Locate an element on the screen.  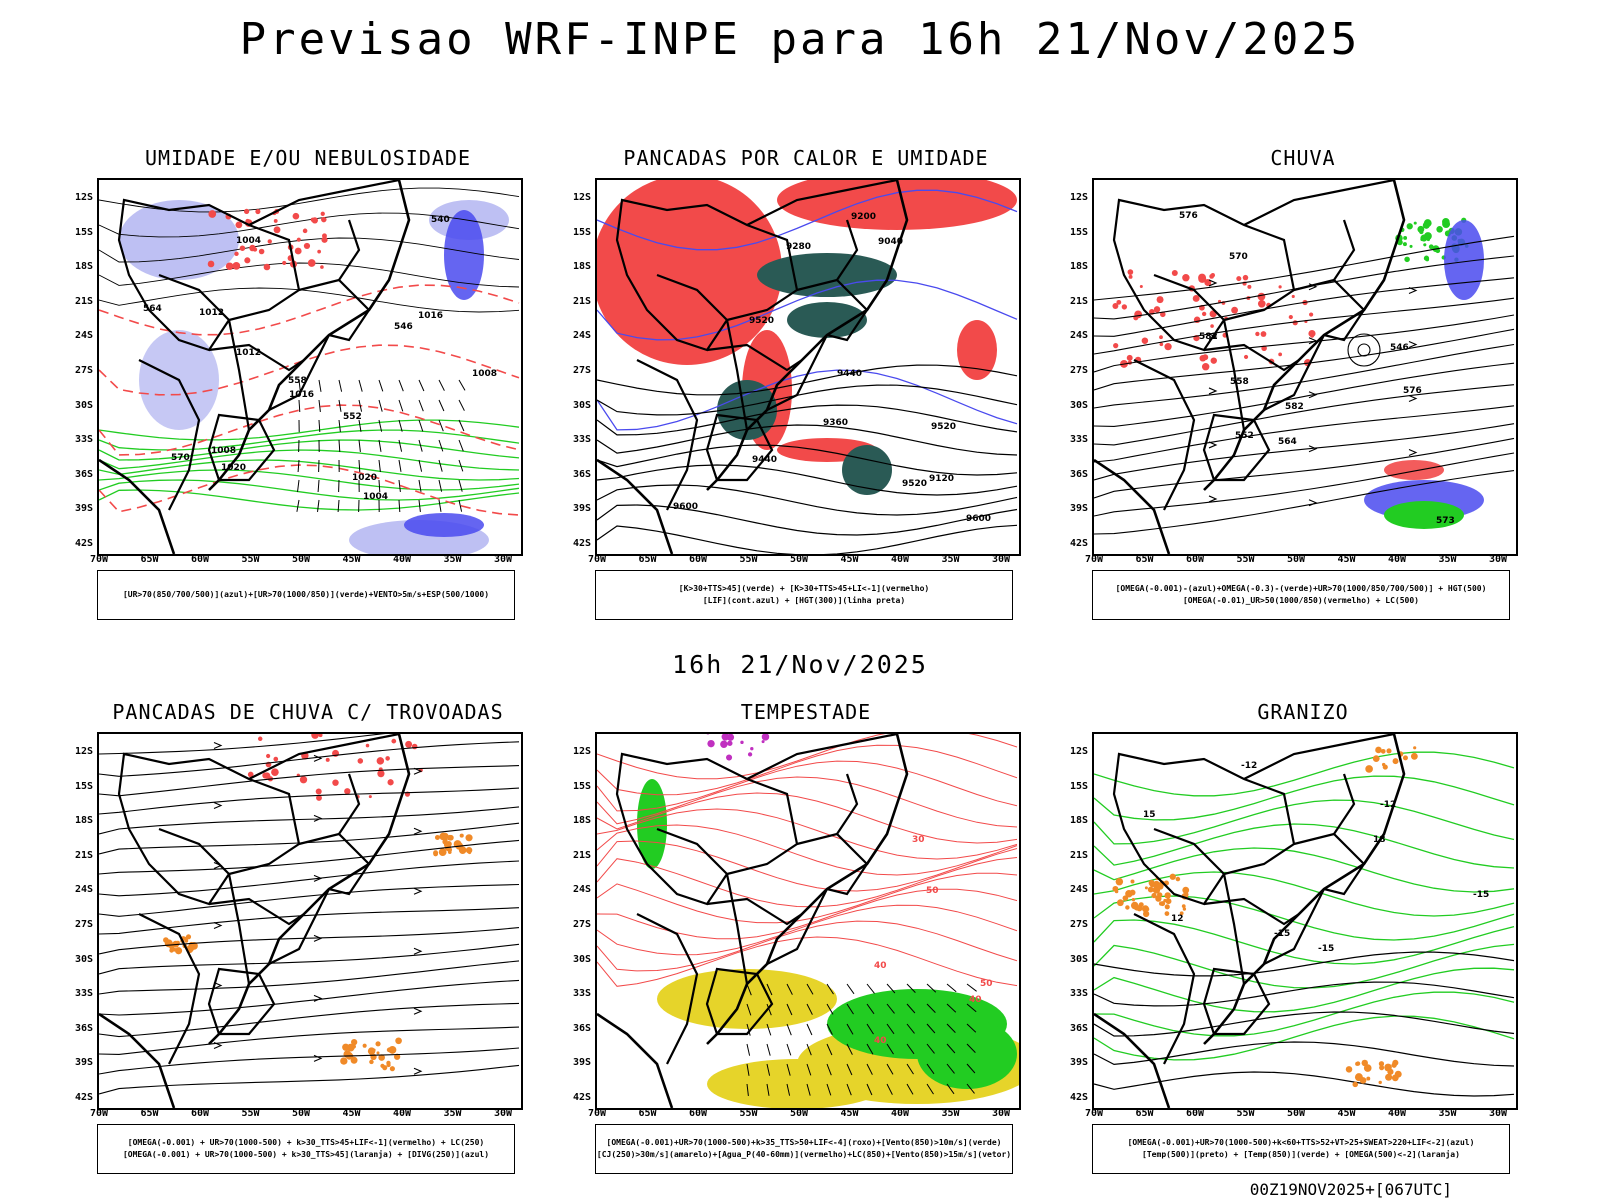
lon-label: 55W is located at coordinates (748, 1113).